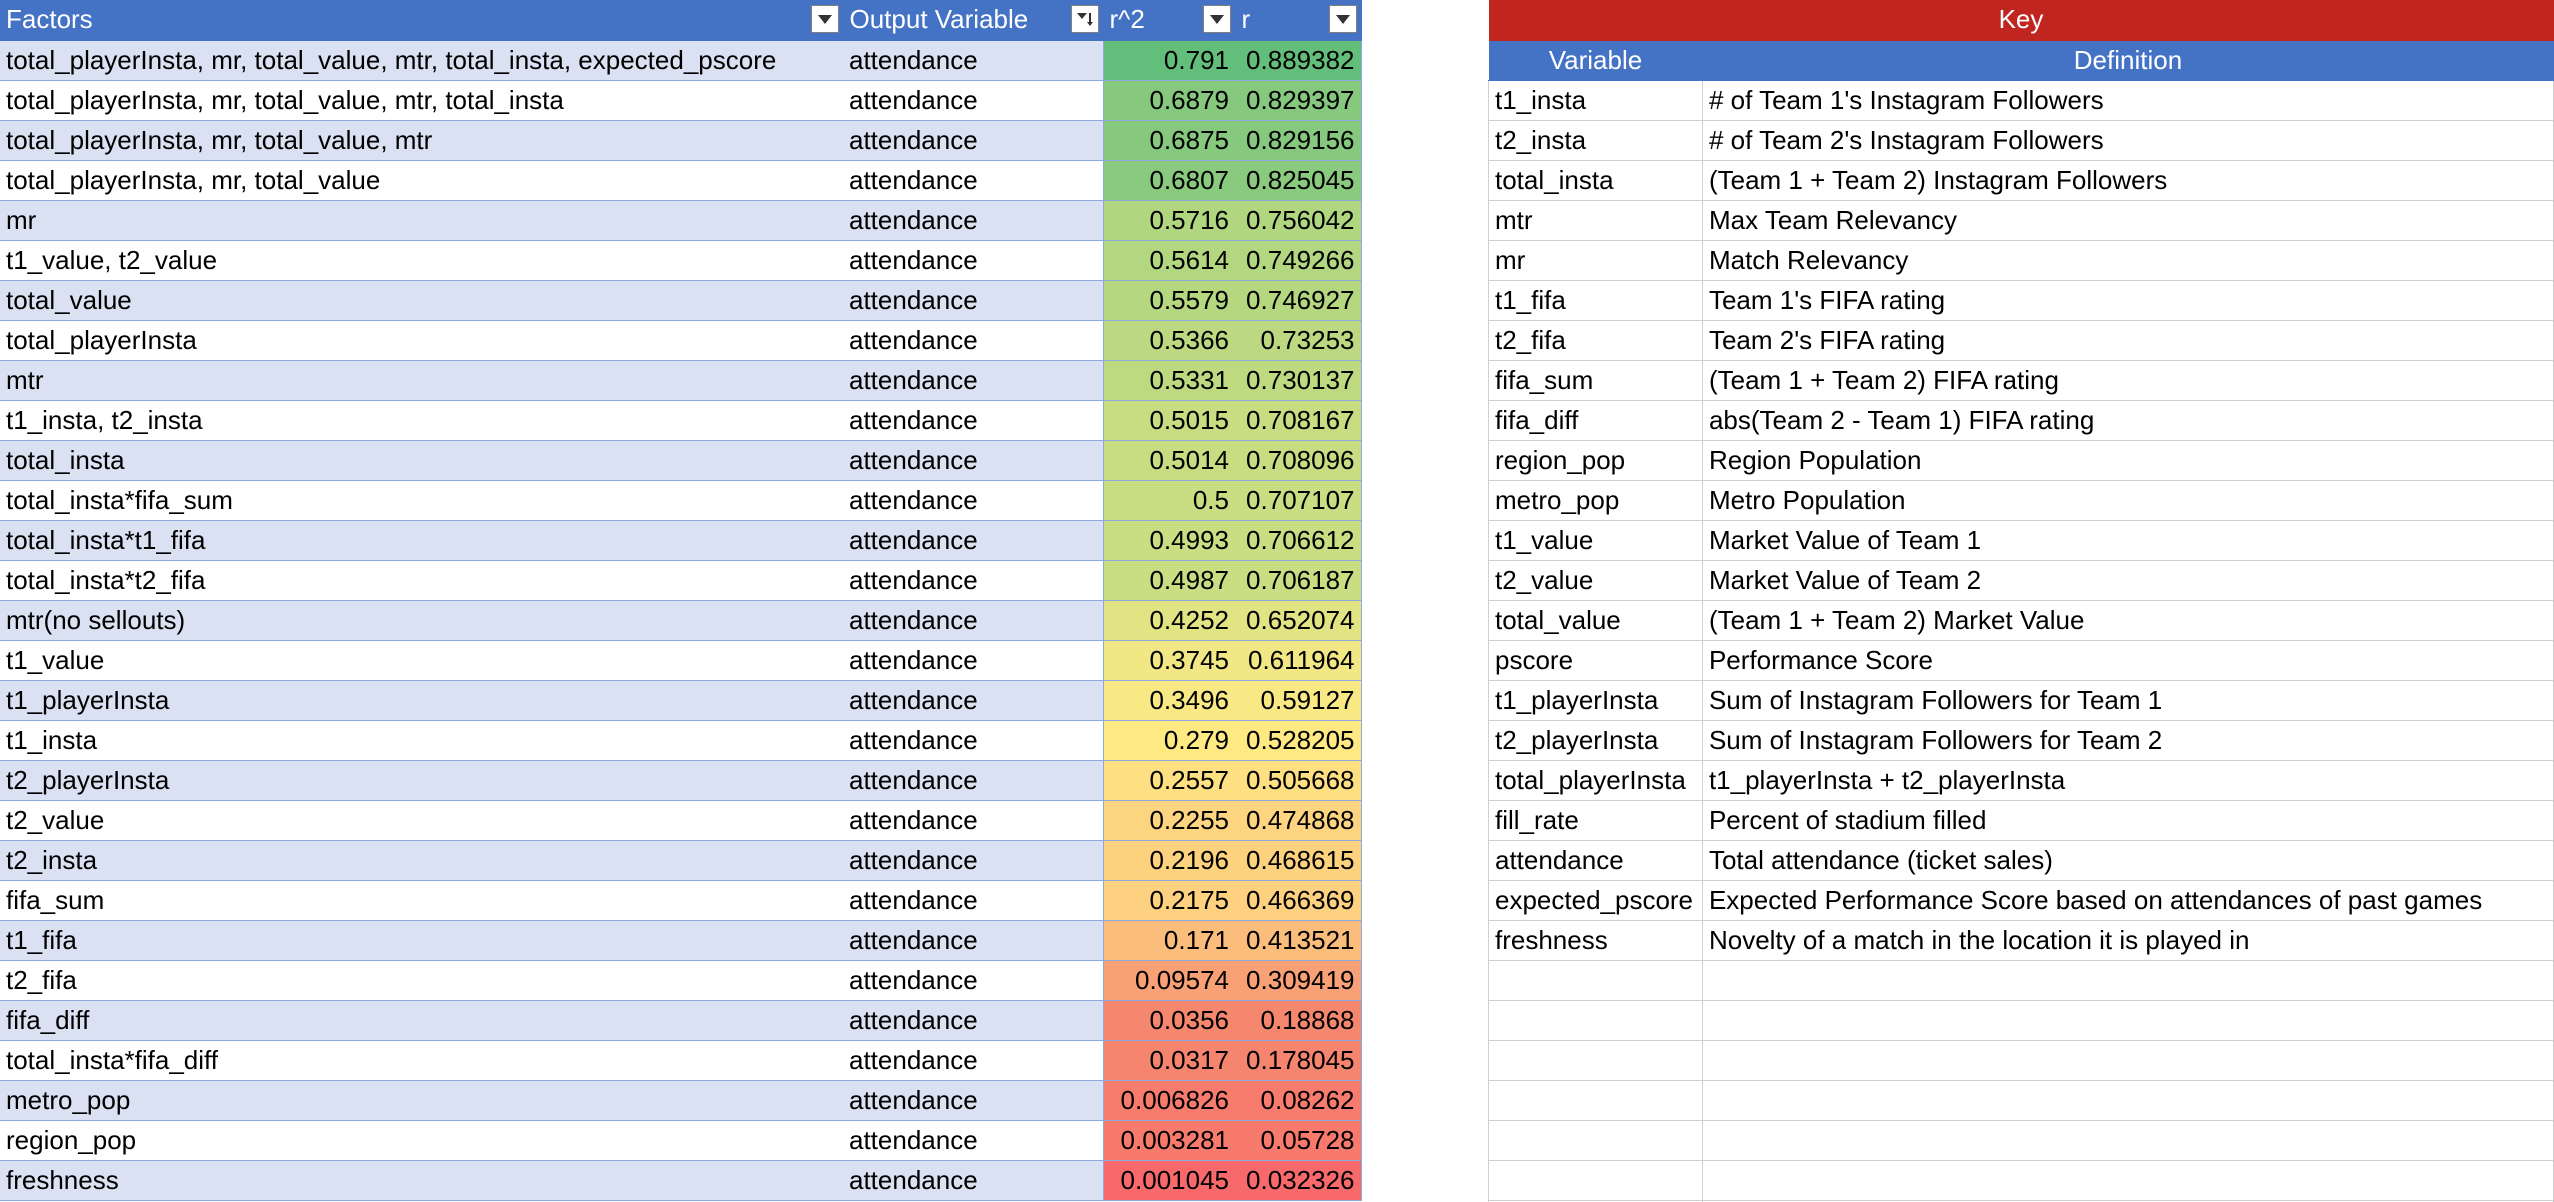  What do you see at coordinates (1298, 780) in the screenshot?
I see `r-cell: 0.505668` at bounding box center [1298, 780].